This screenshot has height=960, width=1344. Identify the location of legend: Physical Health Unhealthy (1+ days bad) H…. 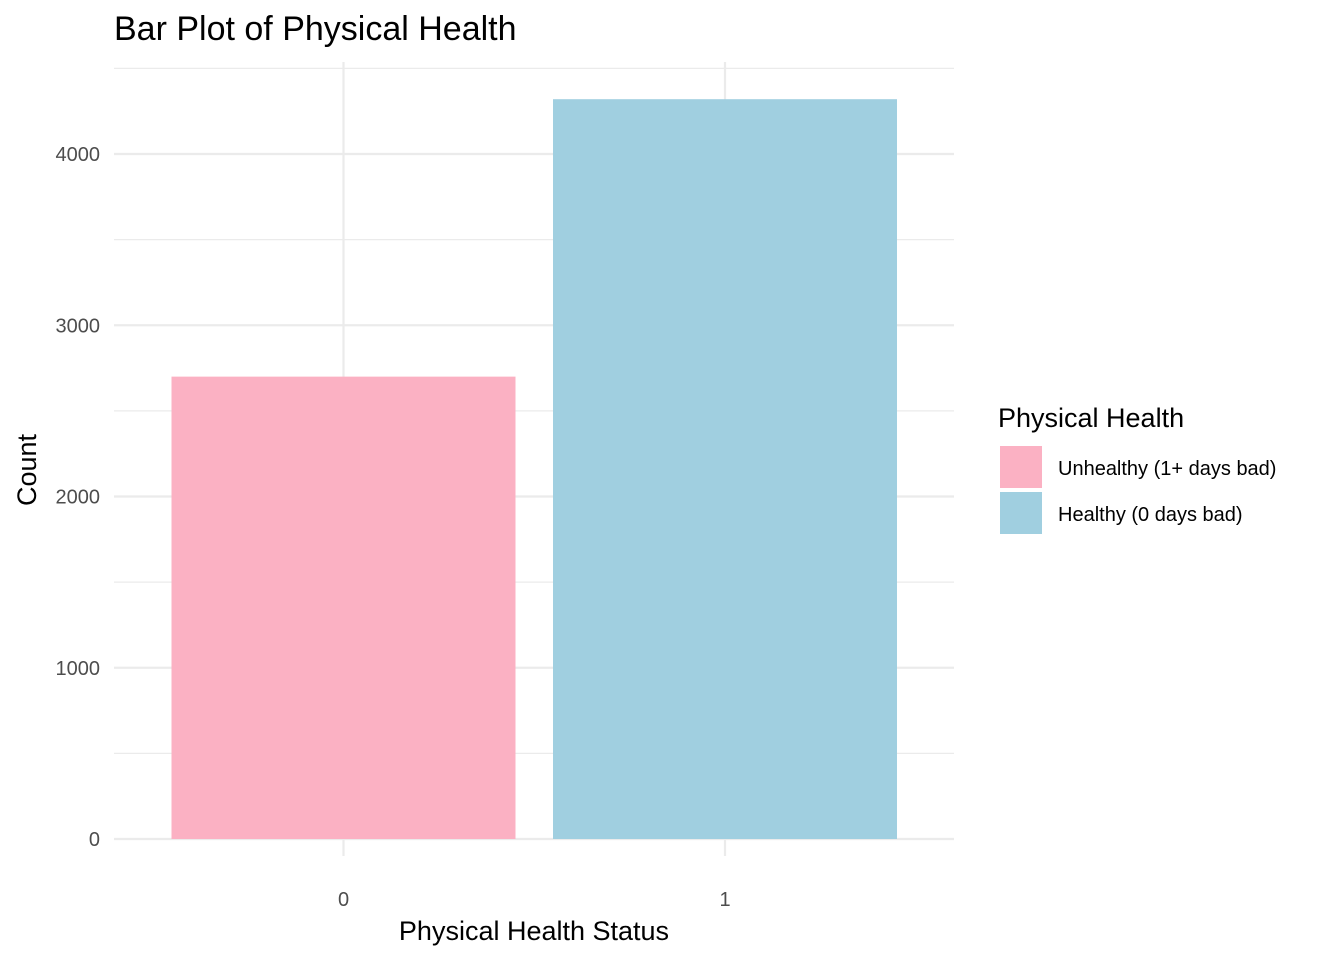
(1137, 468).